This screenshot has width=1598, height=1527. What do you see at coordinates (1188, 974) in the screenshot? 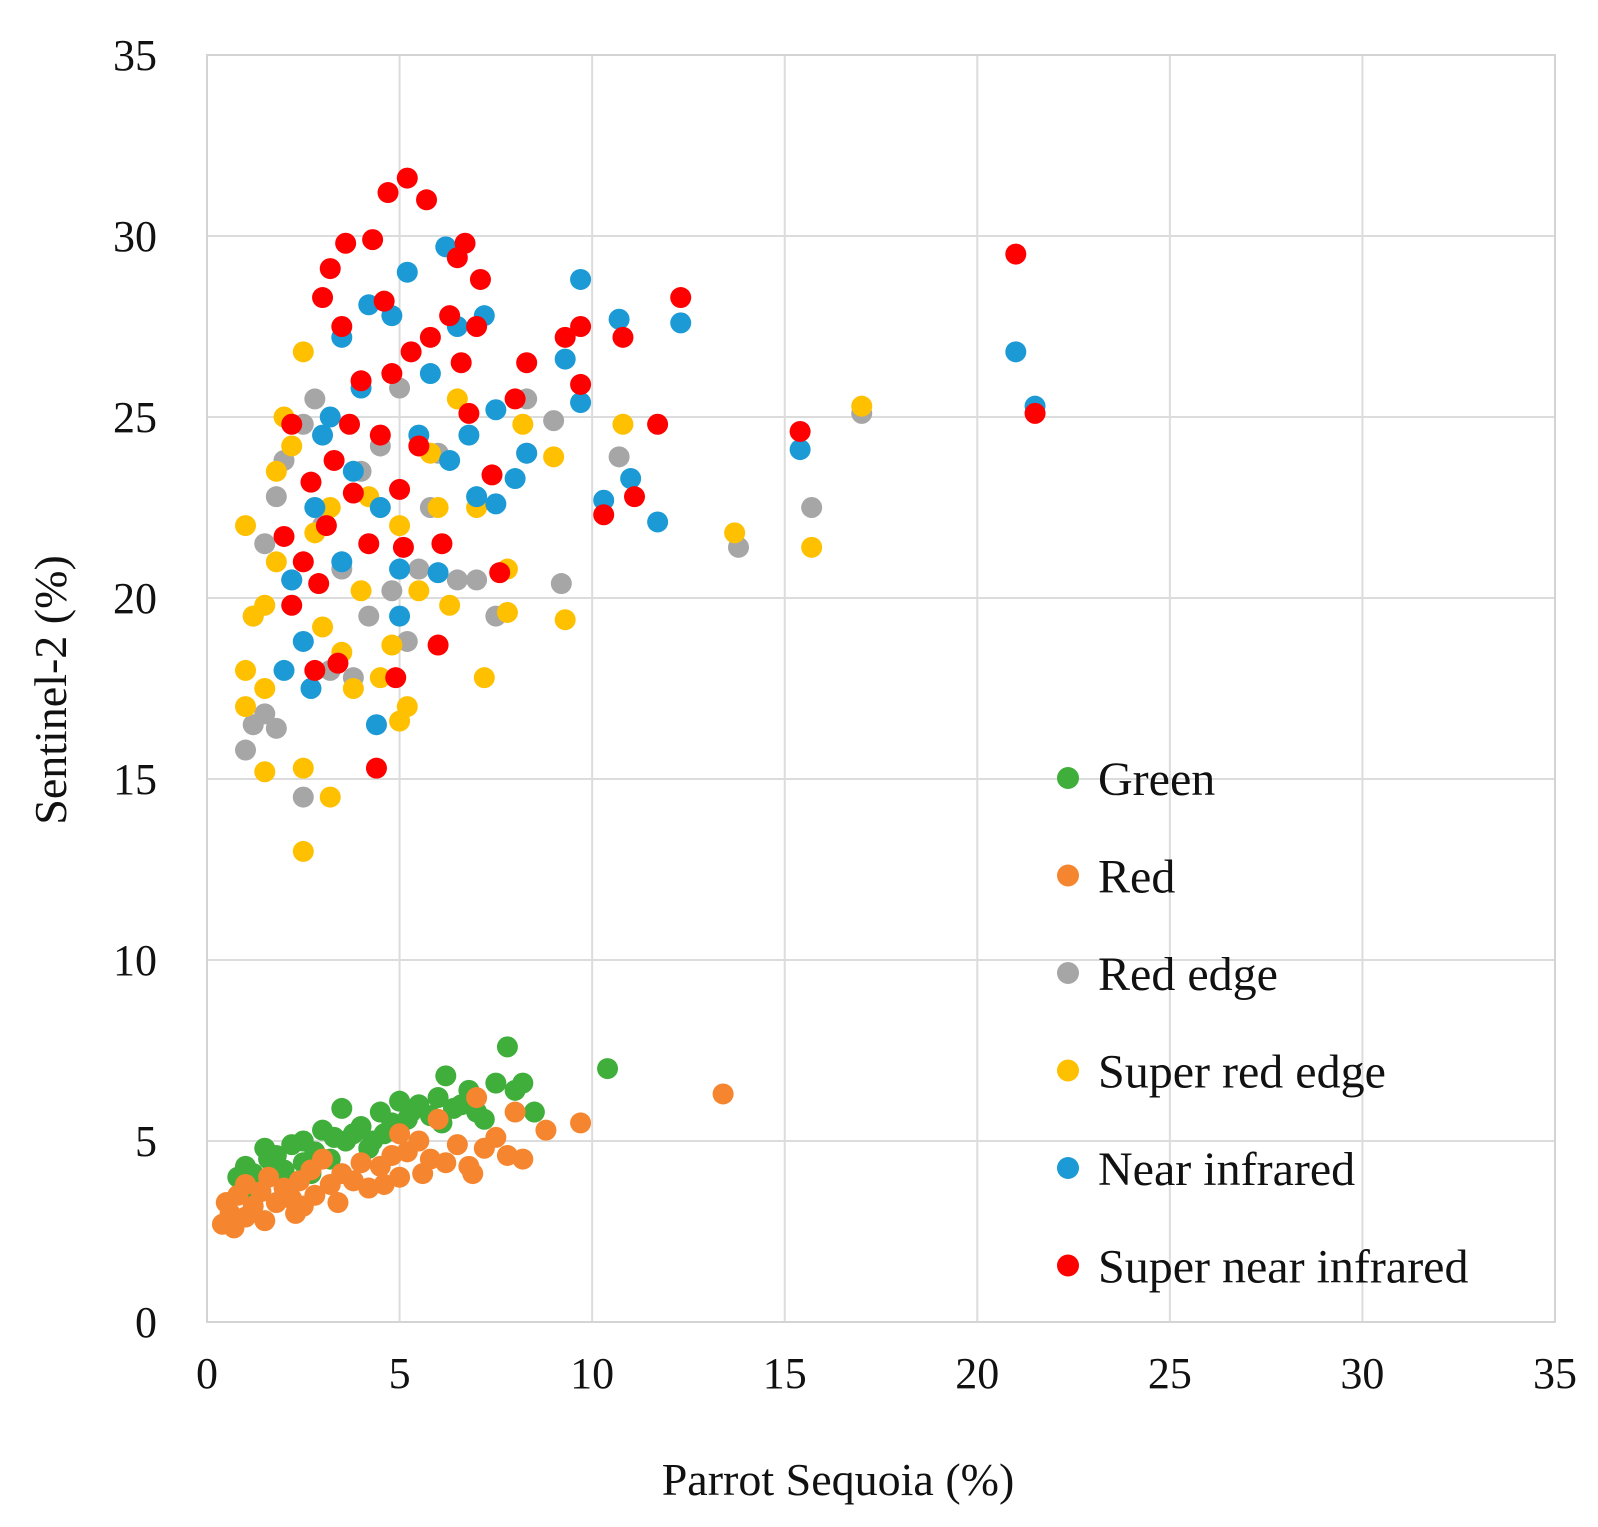
I see `legend-label: Red edge` at bounding box center [1188, 974].